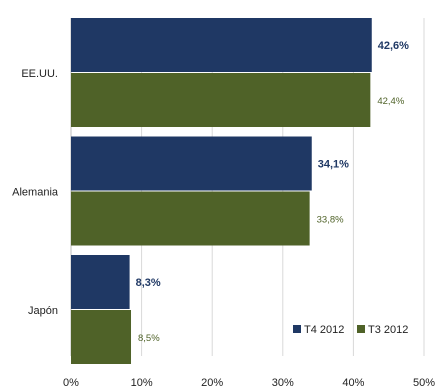 This screenshot has width=436, height=392. What do you see at coordinates (390, 101) in the screenshot?
I see `data-label: 42,4%` at bounding box center [390, 101].